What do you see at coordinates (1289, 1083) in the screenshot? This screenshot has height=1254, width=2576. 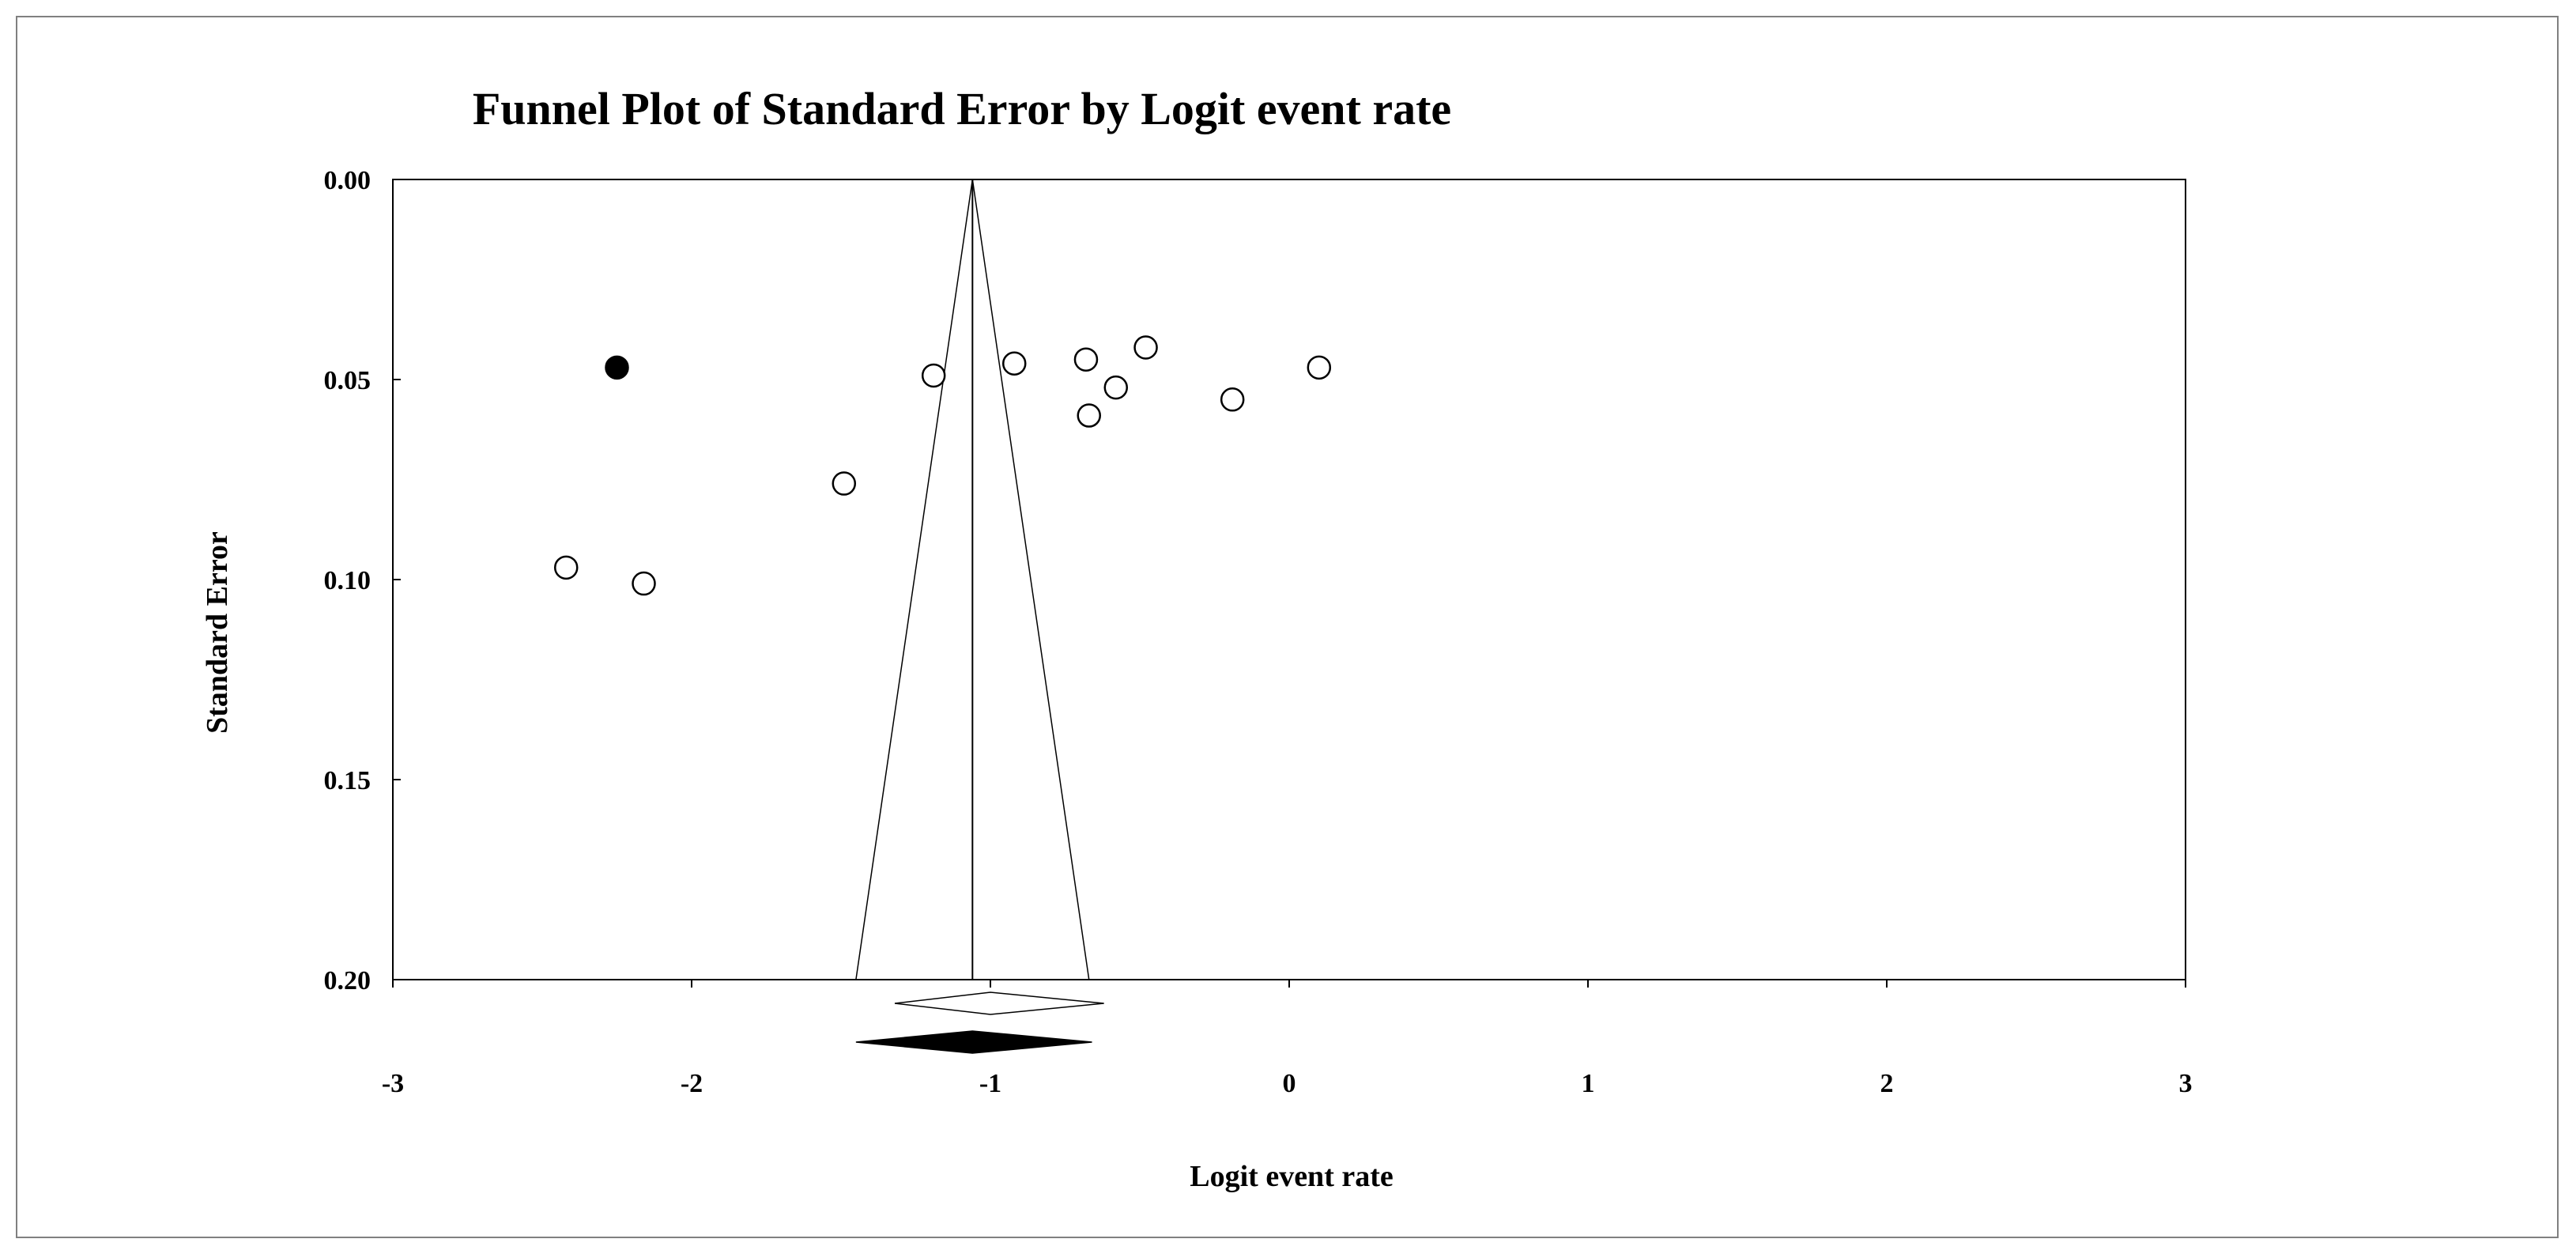 I see `x-tick-label: 0` at bounding box center [1289, 1083].